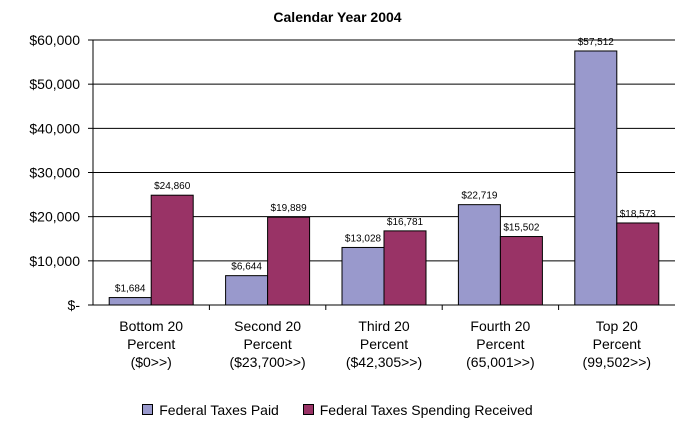 The width and height of the screenshot is (675, 422). I want to click on chart-title: Calendar Year 2004, so click(337, 17).